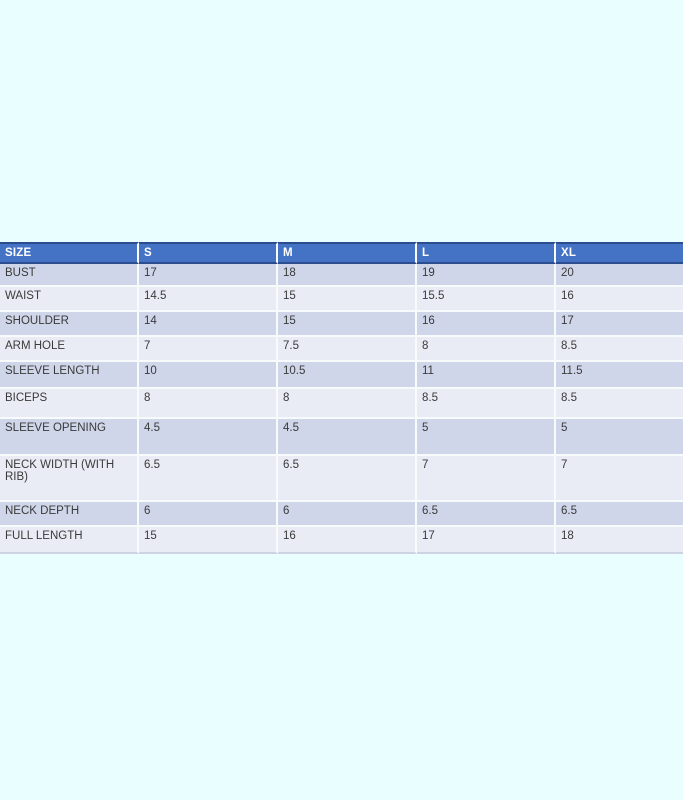  I want to click on table-row-arm-hole: ARM HOLE 7 7.5 8 8.5, so click(341, 349).